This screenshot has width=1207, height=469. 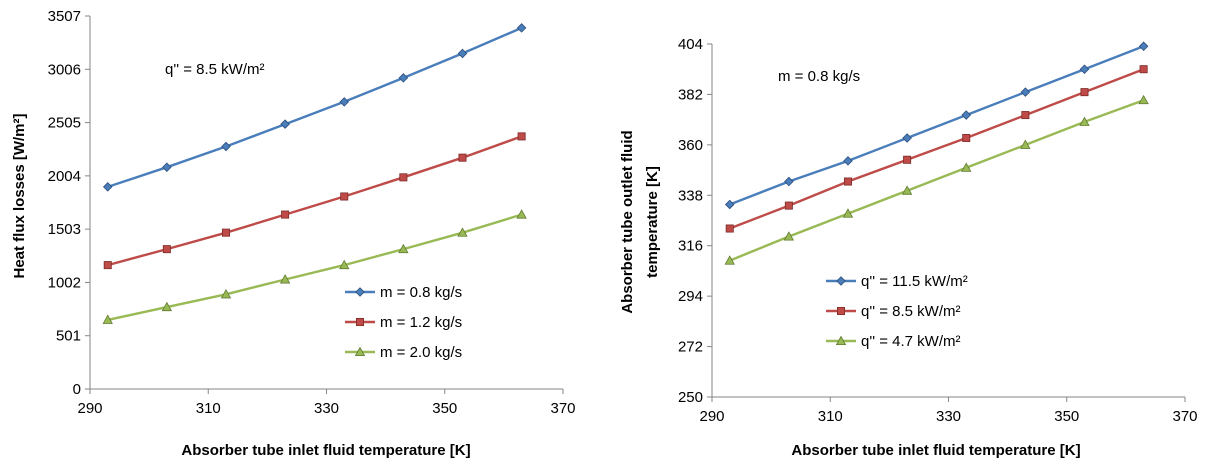 I want to click on right-legend-label: q'' = 11.5 kW/m², so click(x=914, y=281).